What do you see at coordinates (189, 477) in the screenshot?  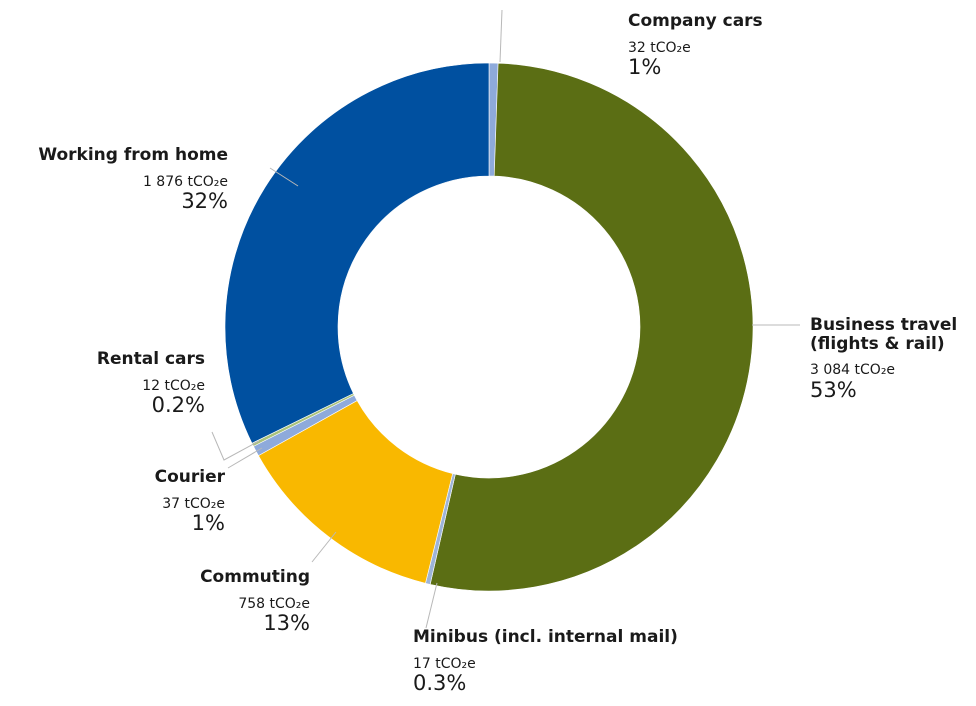 I see `category-label: Courier` at bounding box center [189, 477].